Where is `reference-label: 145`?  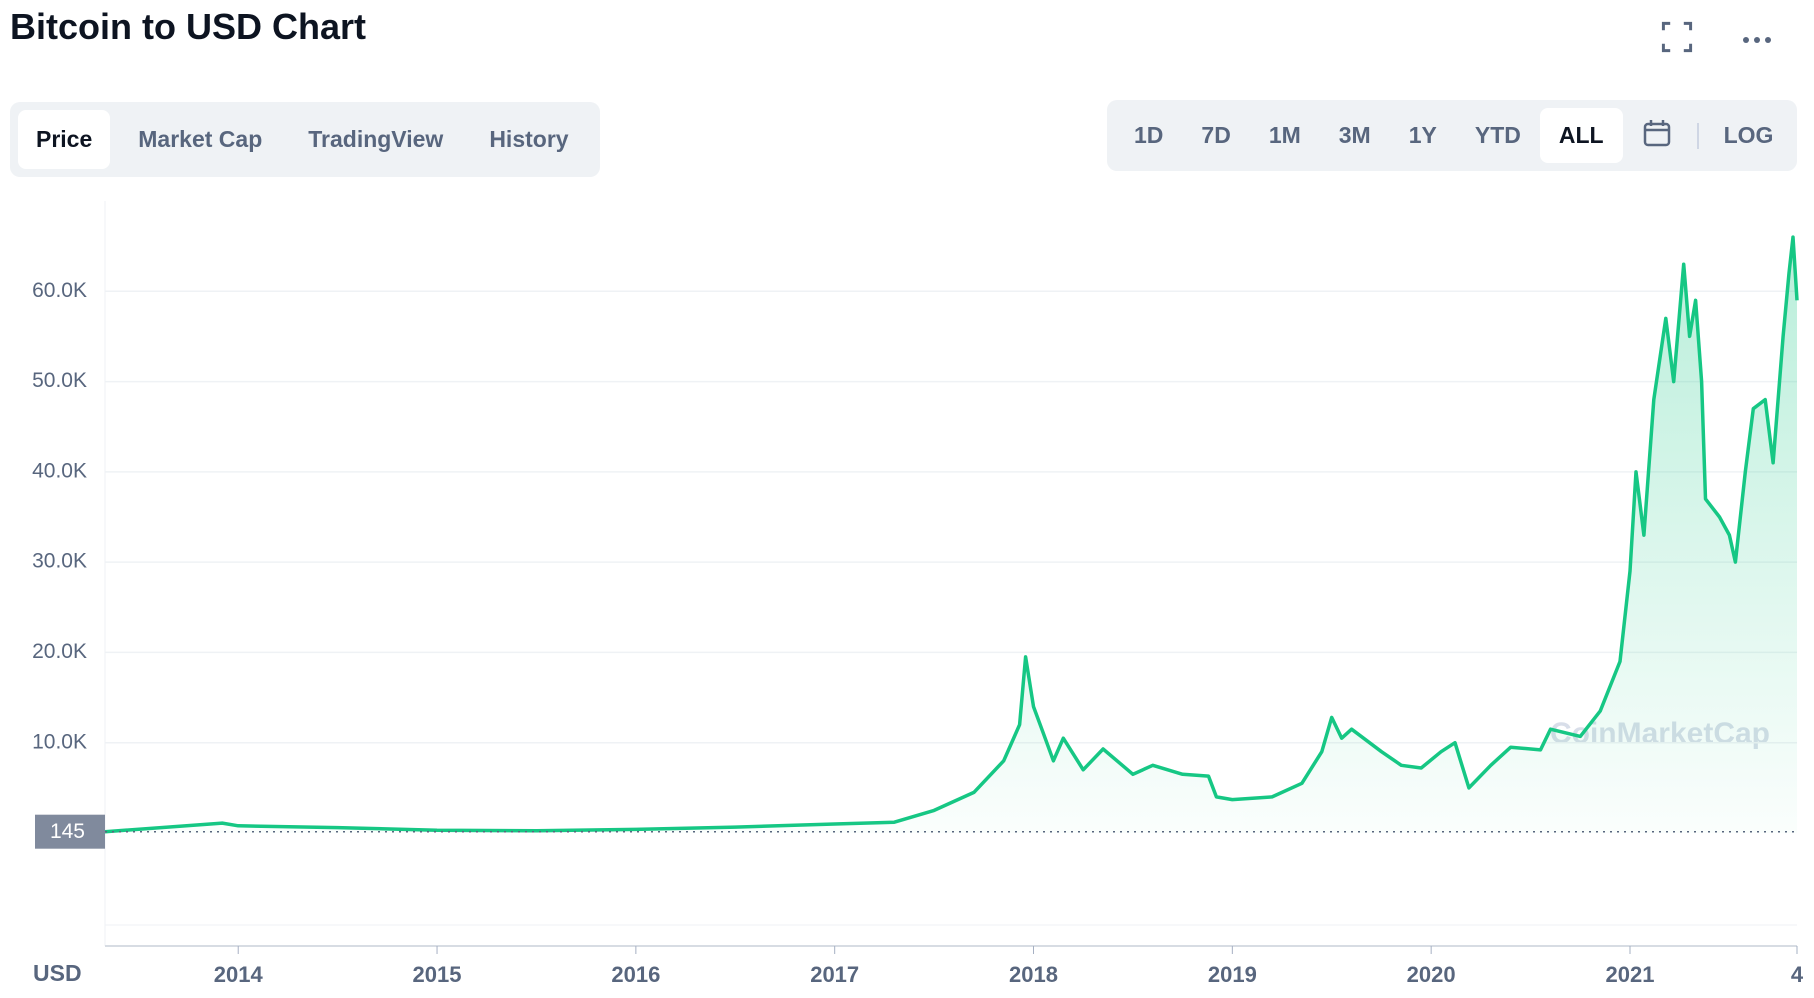
reference-label: 145 is located at coordinates (67, 831).